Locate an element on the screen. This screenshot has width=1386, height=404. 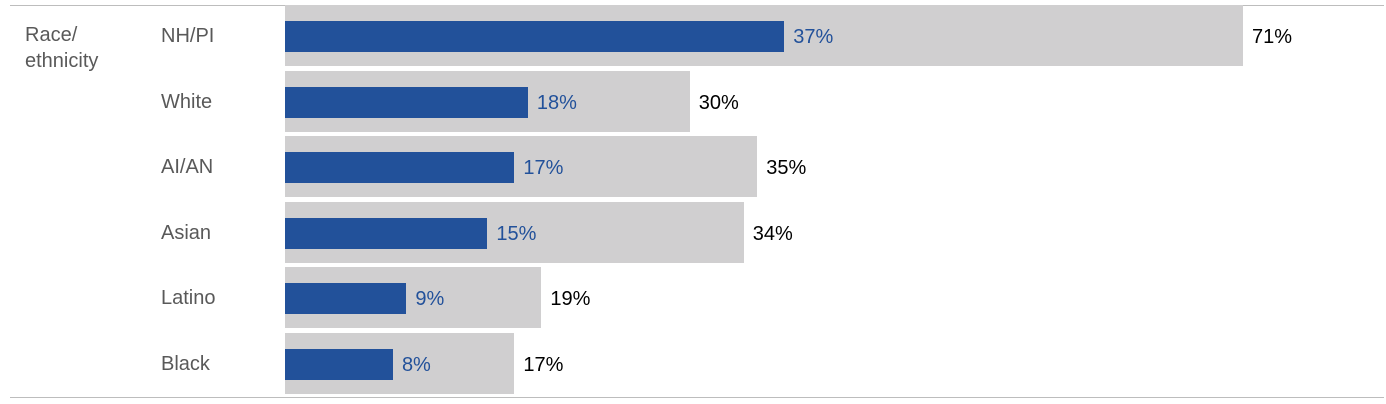
category-label: White is located at coordinates (187, 101).